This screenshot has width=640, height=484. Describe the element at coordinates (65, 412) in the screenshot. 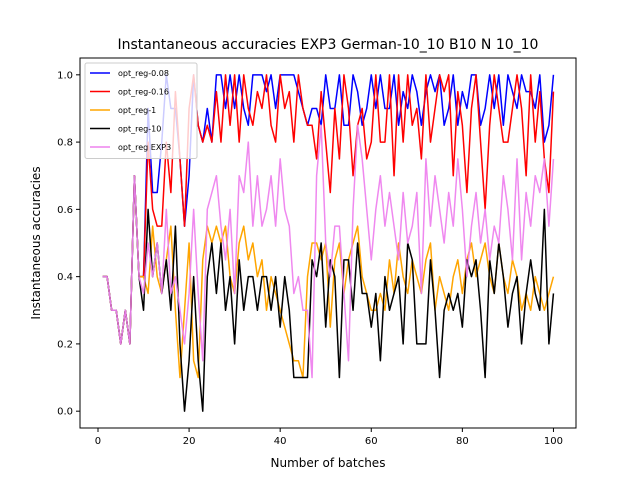

I see `y-tick-label: 0.0` at that location.